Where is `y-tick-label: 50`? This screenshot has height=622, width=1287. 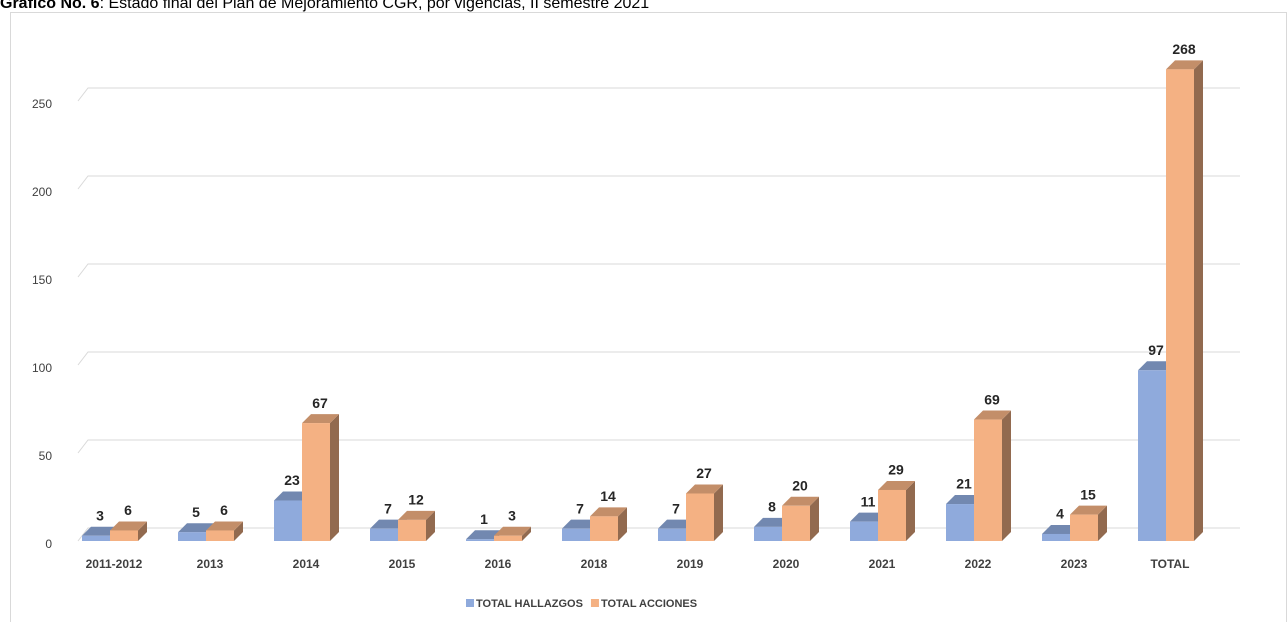 y-tick-label: 50 is located at coordinates (46, 456).